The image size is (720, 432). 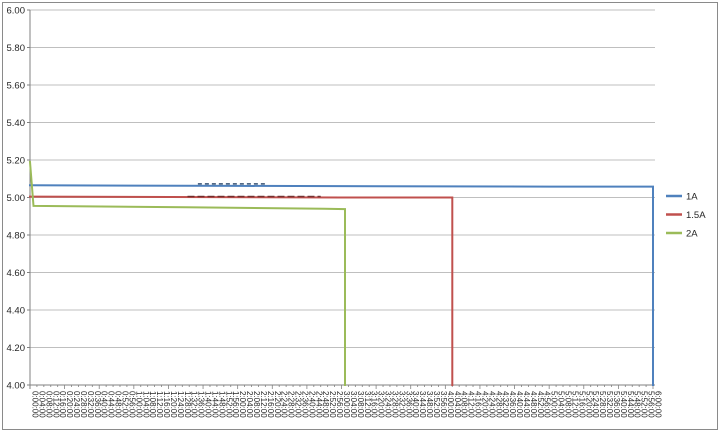 What do you see at coordinates (464, 404) in the screenshot?
I see `x-axis-tick-label: 4:08:00` at bounding box center [464, 404].